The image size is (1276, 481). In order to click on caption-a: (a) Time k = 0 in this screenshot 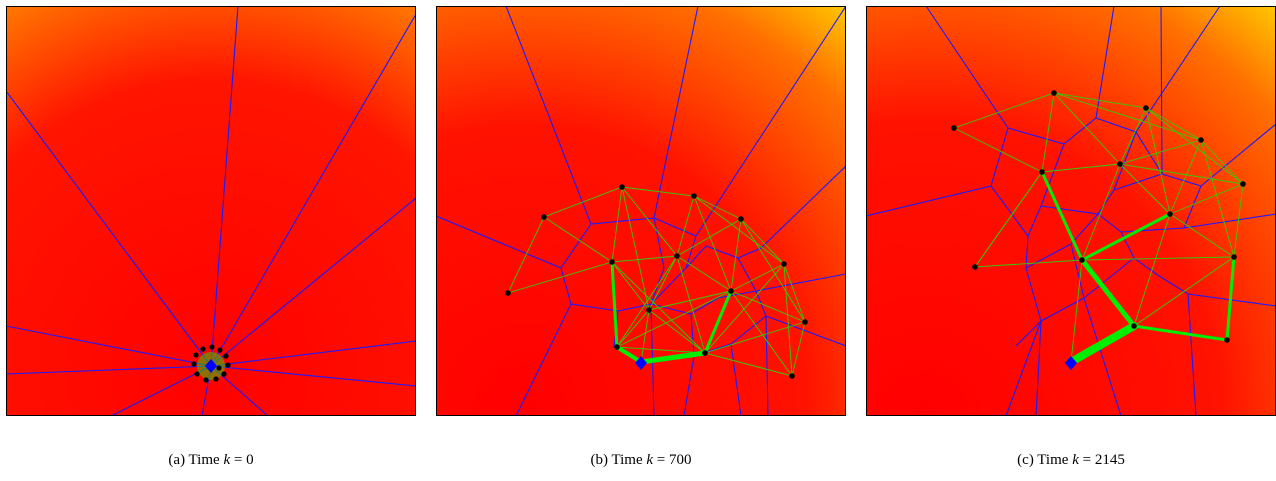, I will do `click(211, 460)`.